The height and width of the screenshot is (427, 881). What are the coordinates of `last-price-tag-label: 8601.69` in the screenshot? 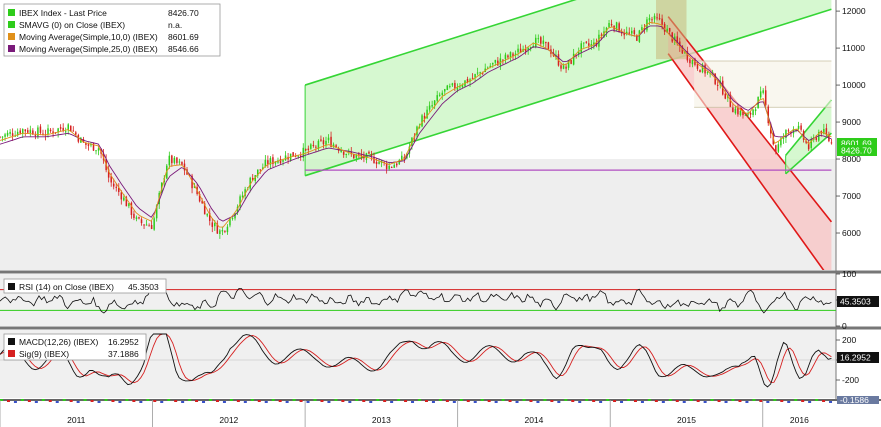 It's located at (856, 144).